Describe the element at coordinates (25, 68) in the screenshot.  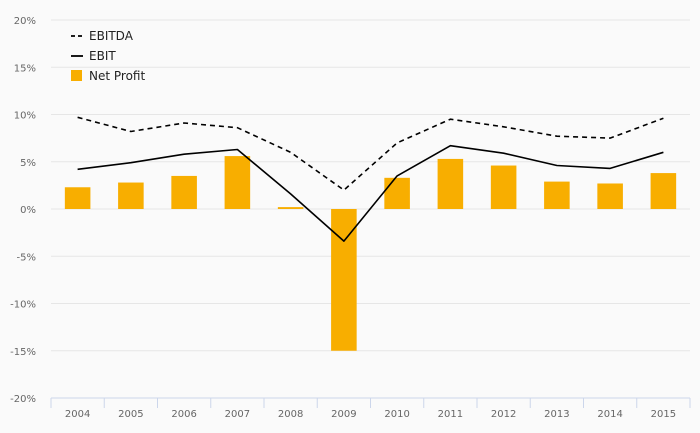
I see `y-tick-label: 15%` at that location.